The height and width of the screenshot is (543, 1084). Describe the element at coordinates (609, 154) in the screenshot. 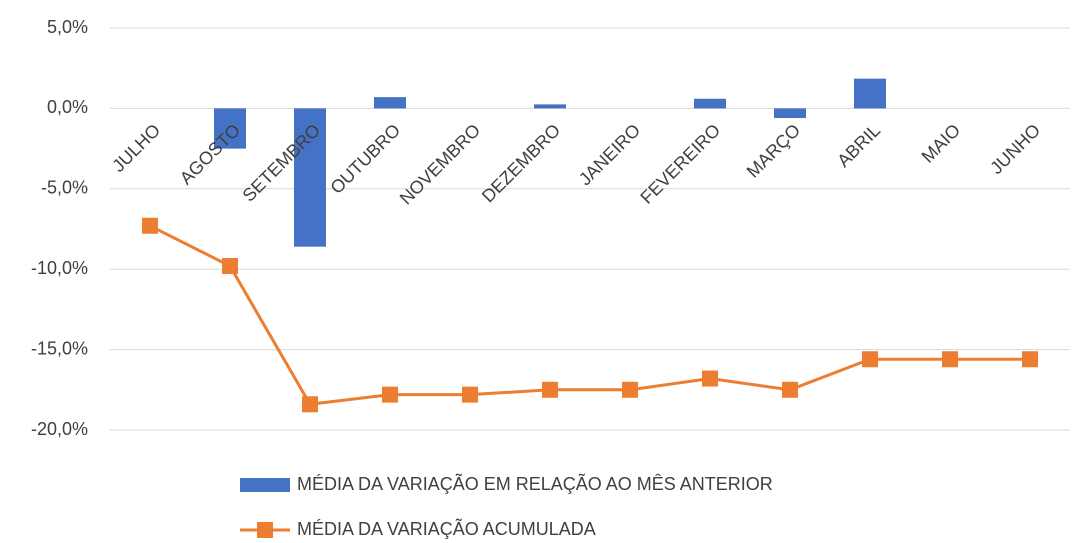

I see `x-tick-label: JANEIRO` at that location.